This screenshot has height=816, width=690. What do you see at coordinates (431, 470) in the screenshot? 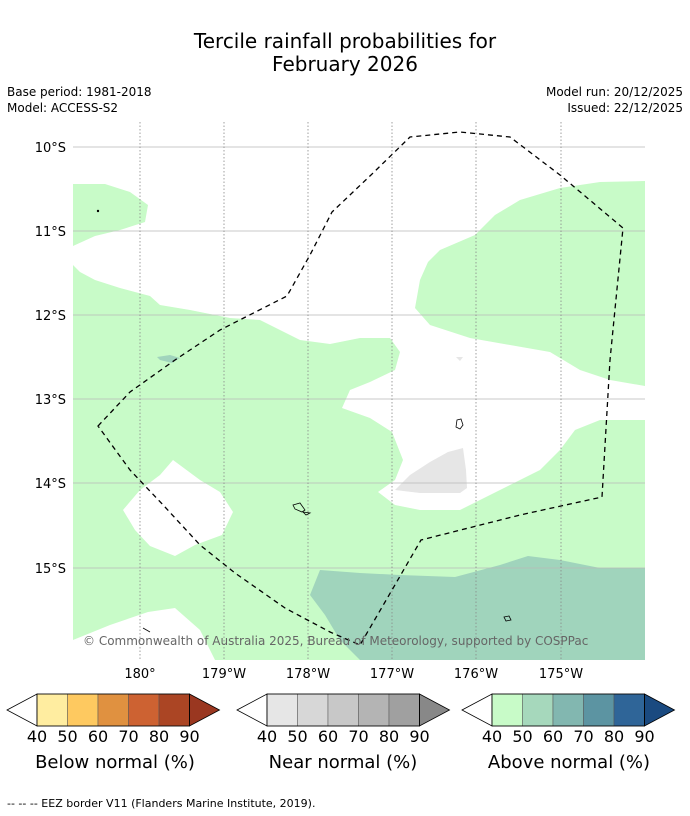
I see `near-normal-region` at bounding box center [431, 470].